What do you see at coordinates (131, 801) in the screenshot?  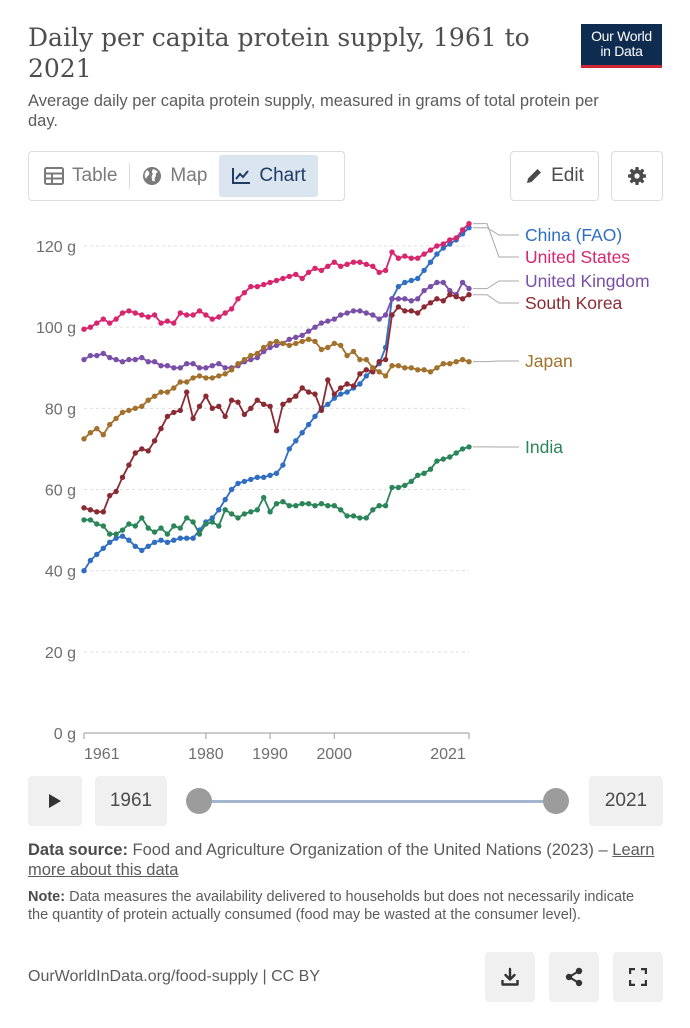 I see `timeline-start-year: 1961` at bounding box center [131, 801].